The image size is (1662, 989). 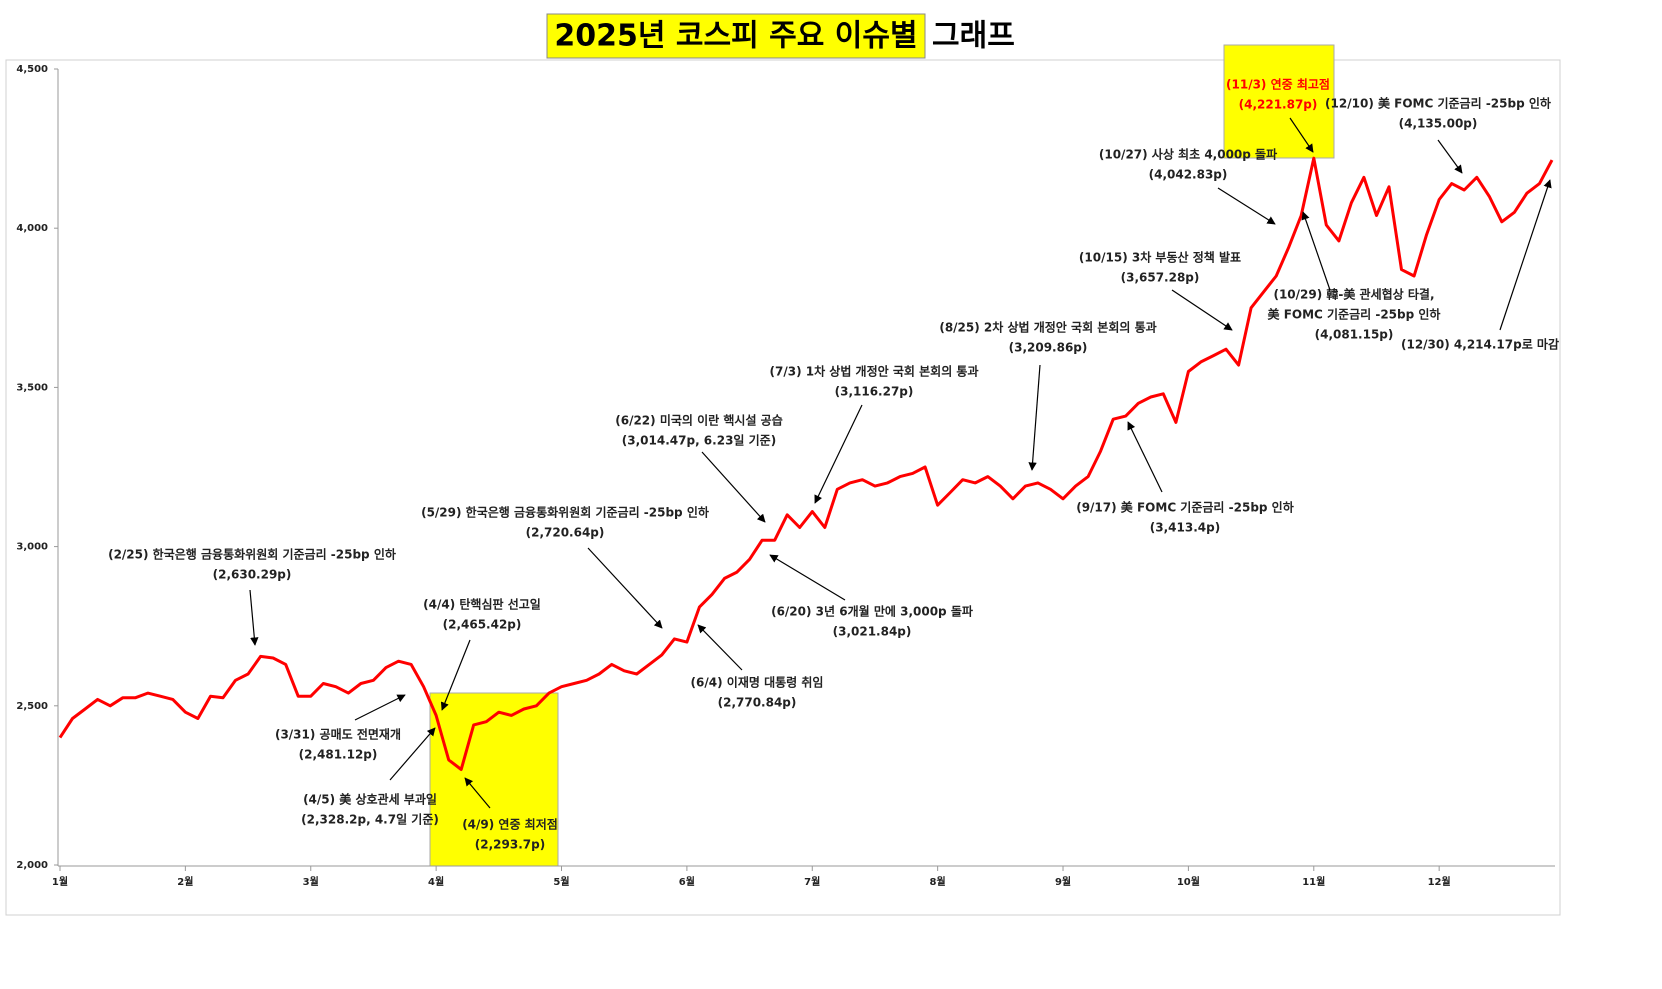 What do you see at coordinates (561, 882) in the screenshot?
I see `x-tick-label: 5월` at bounding box center [561, 882].